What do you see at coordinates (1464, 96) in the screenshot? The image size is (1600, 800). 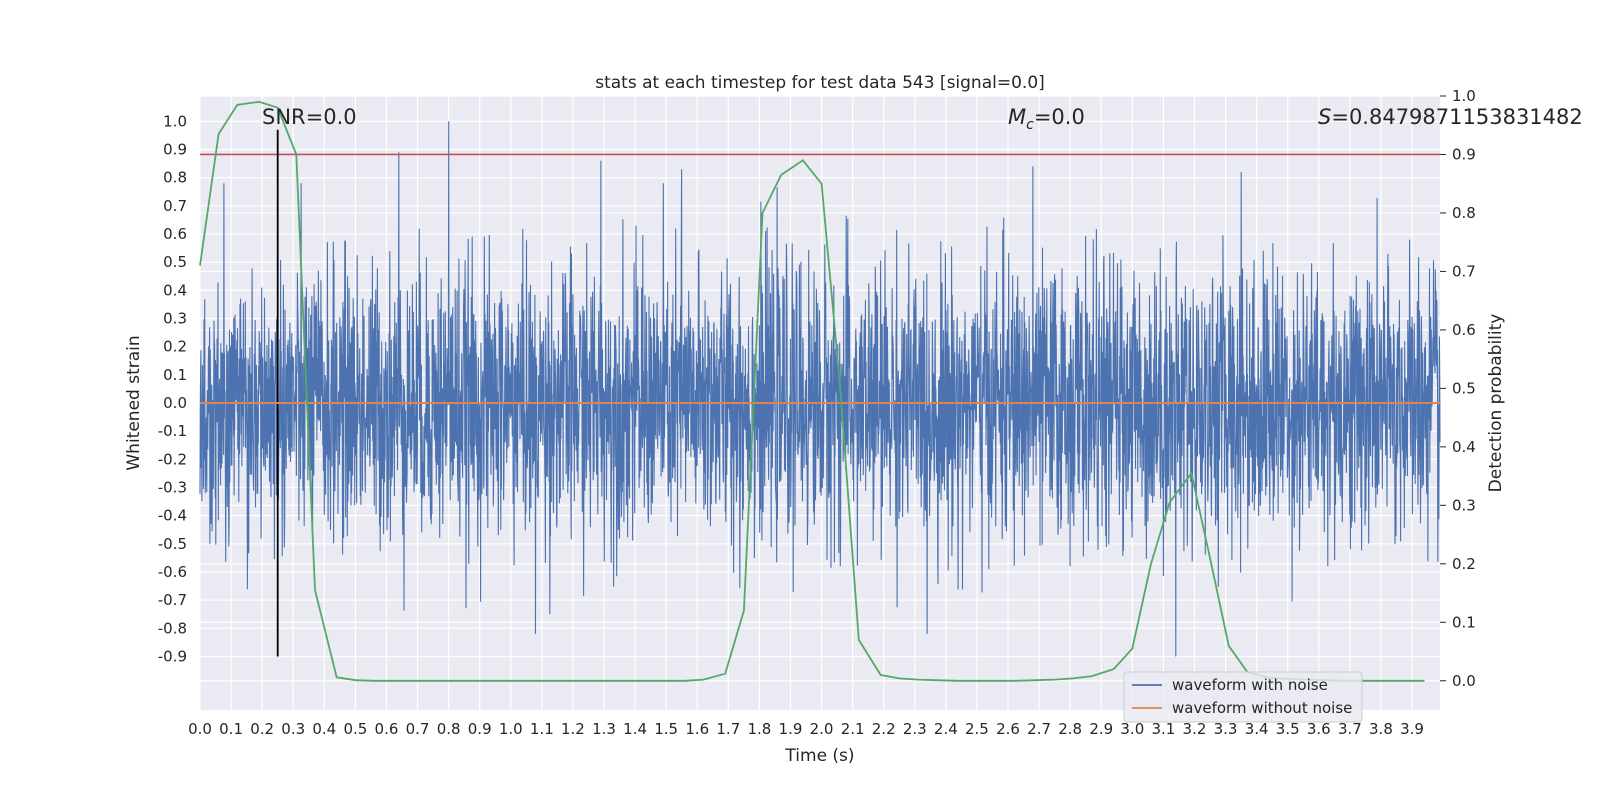 I see `y2-tick-label: 1.0` at bounding box center [1464, 96].